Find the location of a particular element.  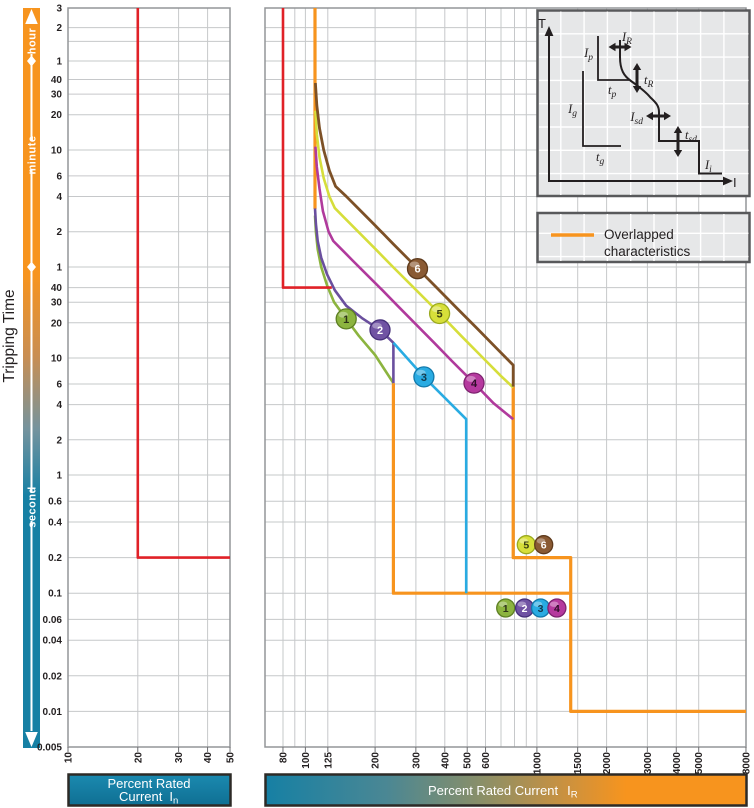

inset-diagram is located at coordinates (643, 103).